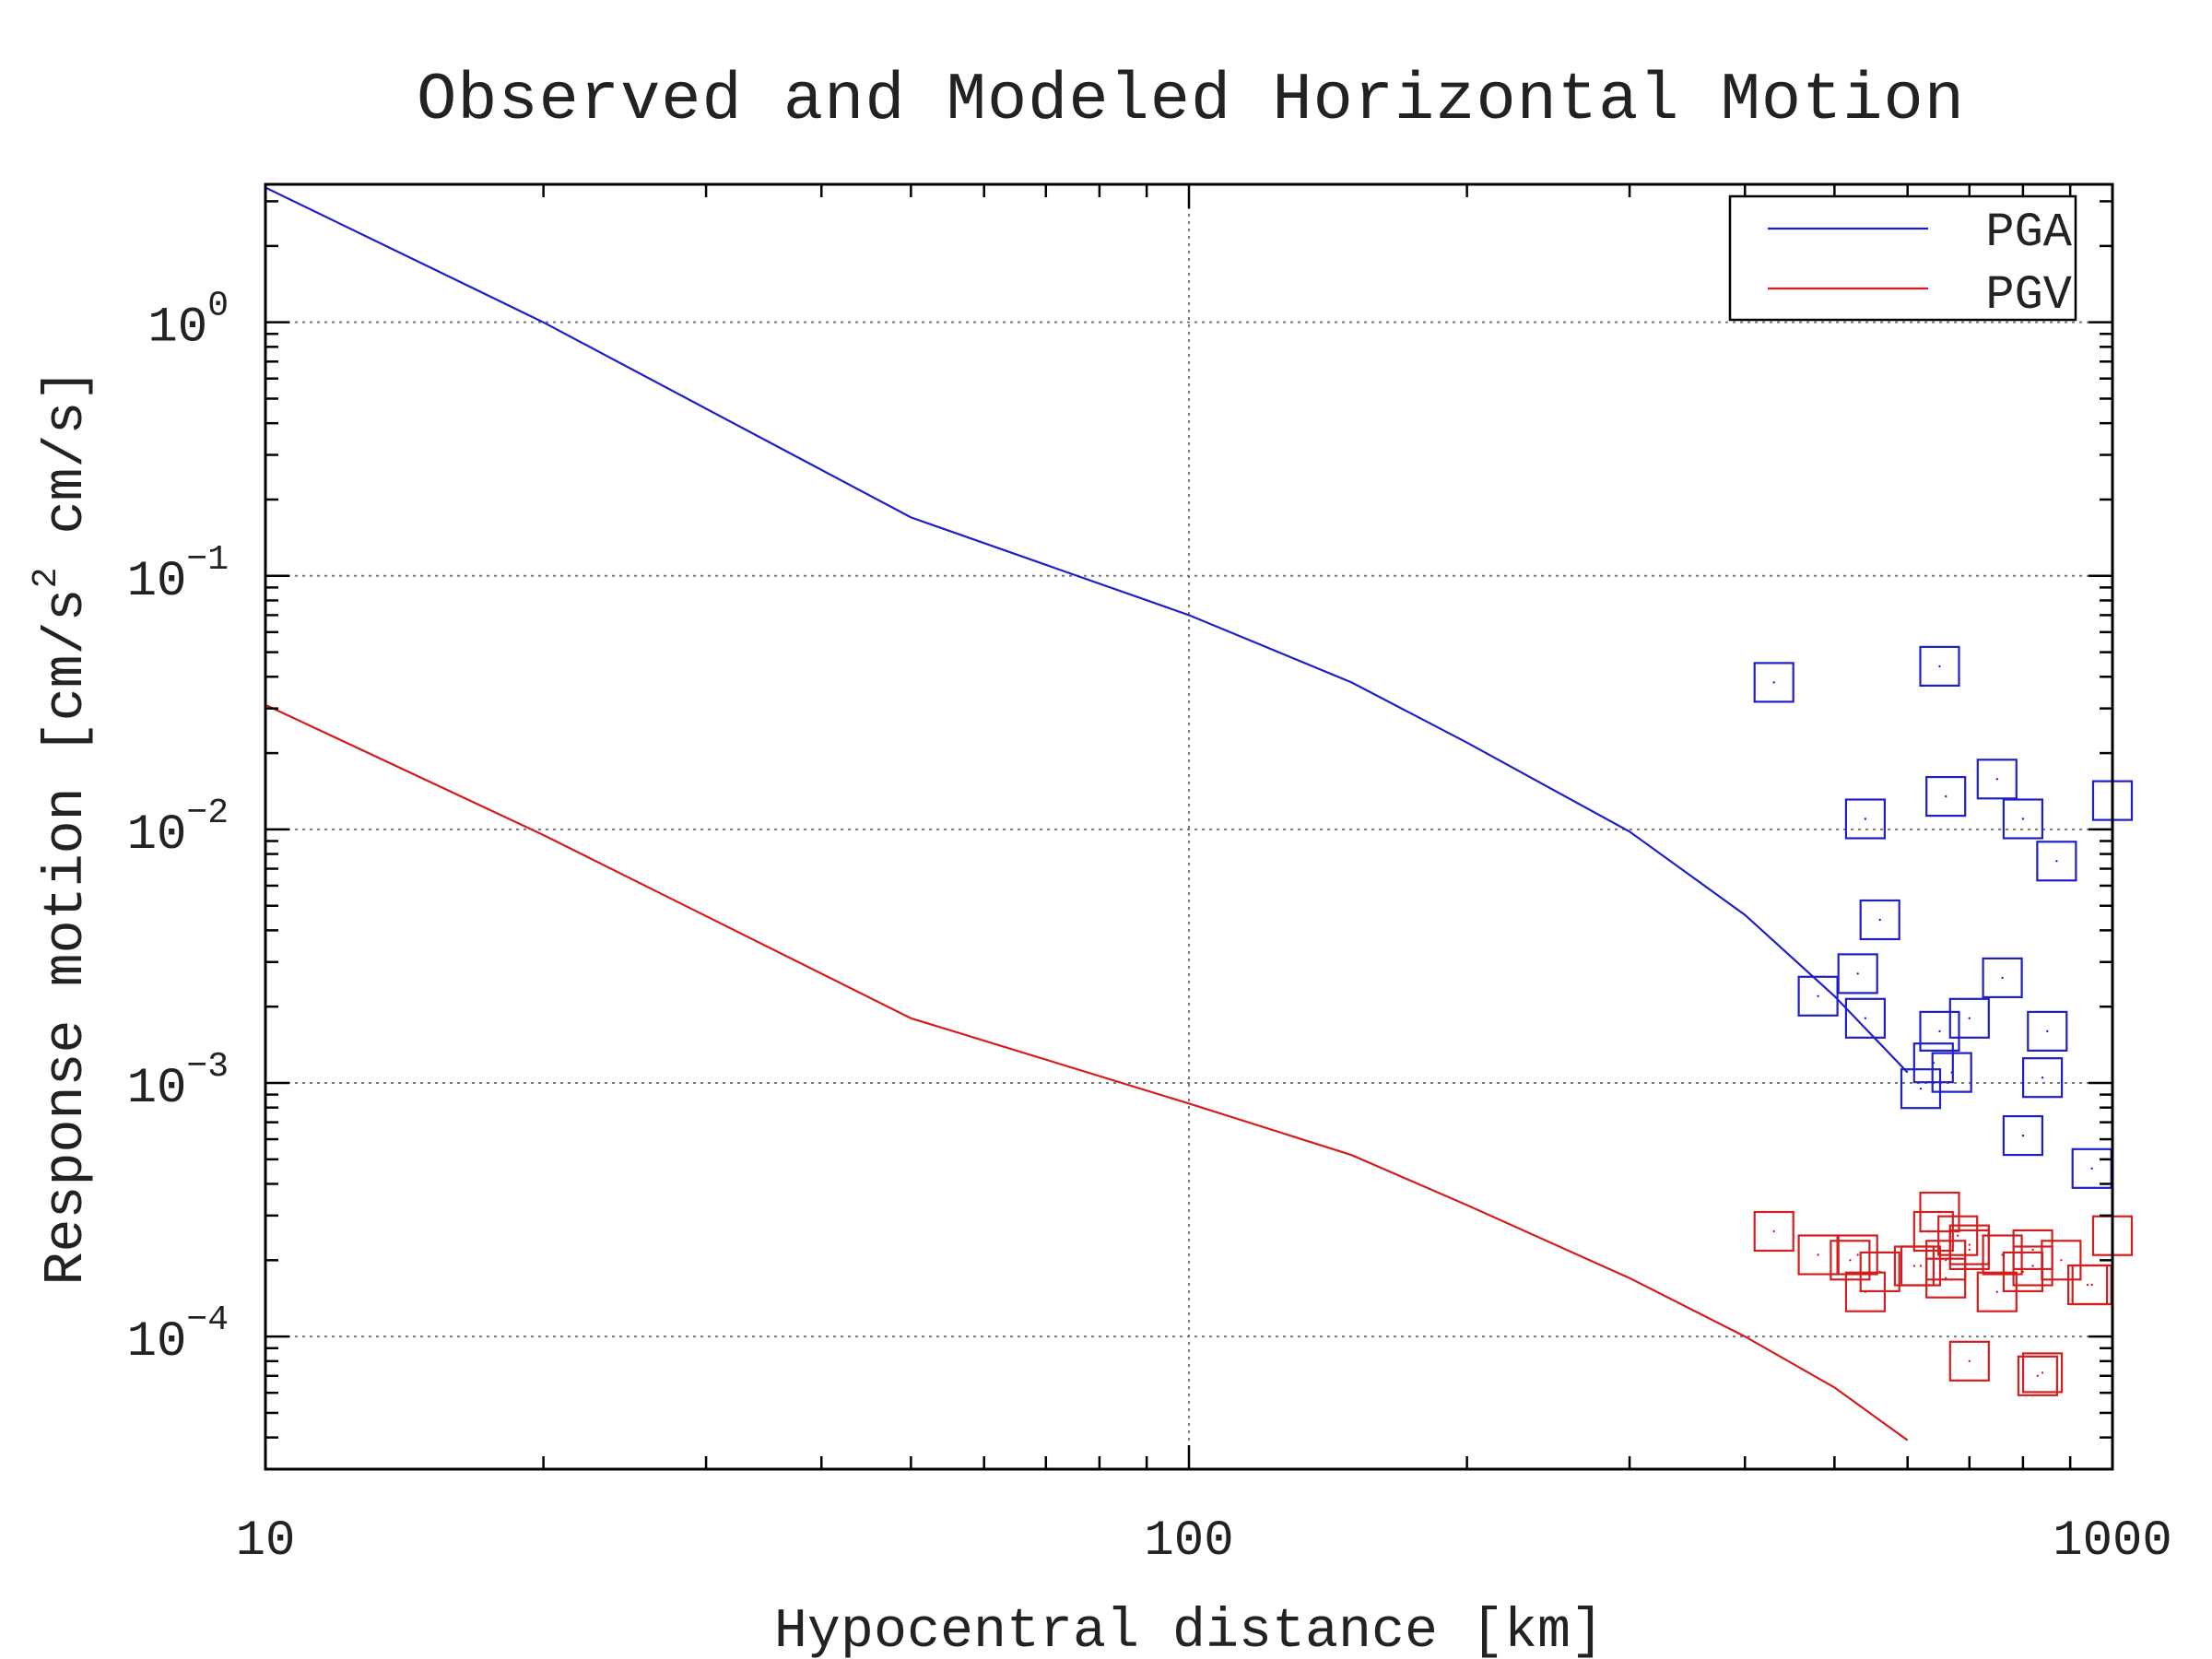  I want to click on x-tick-label: 100, so click(1188, 1541).